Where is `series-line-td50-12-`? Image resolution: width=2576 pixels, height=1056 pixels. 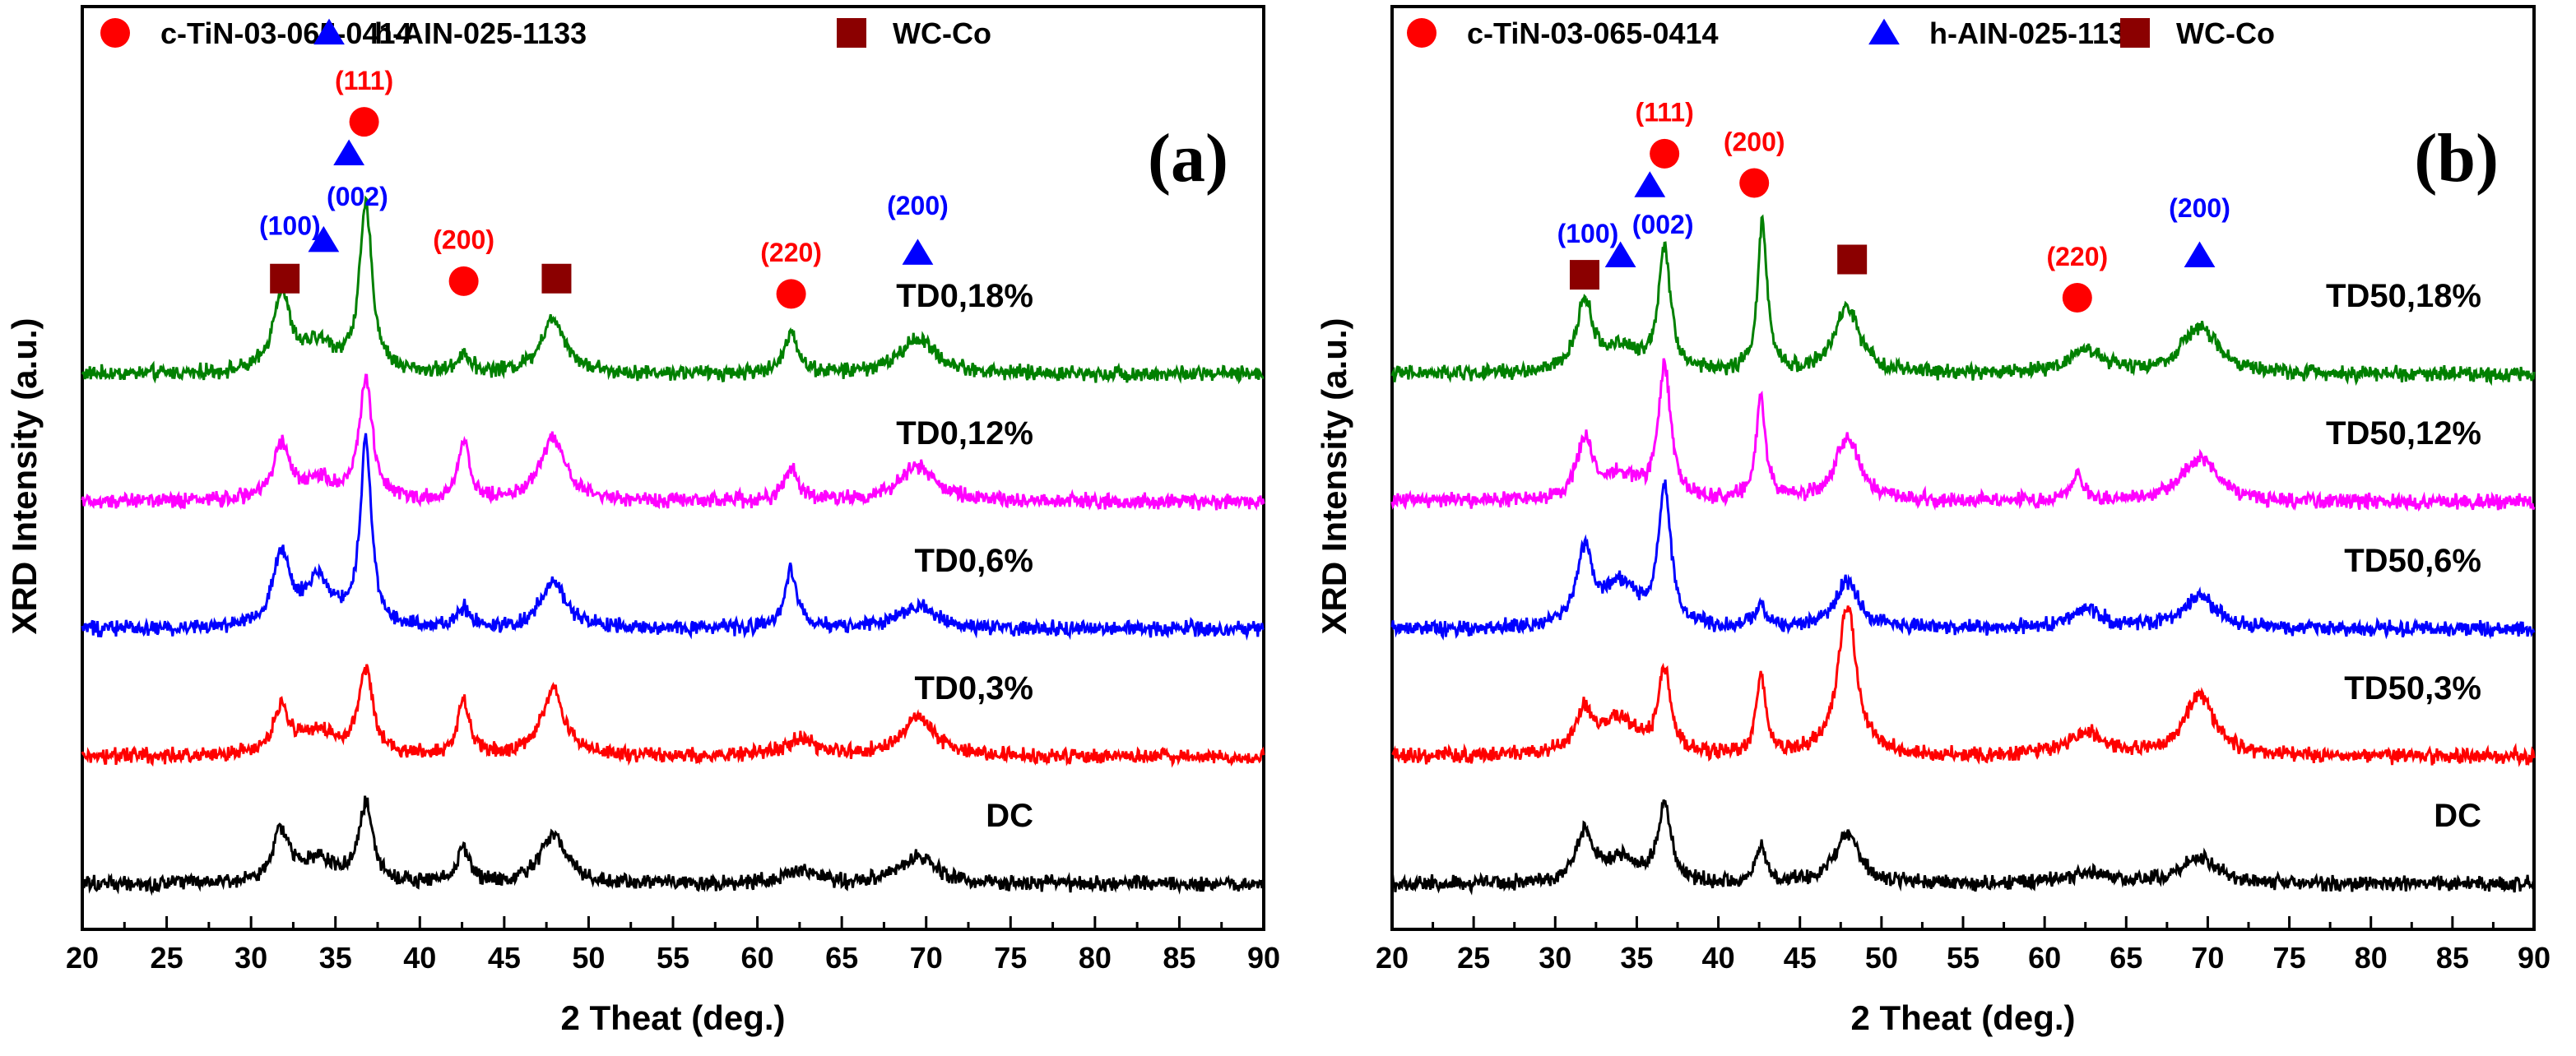 series-line-td50-12- is located at coordinates (1963, 435).